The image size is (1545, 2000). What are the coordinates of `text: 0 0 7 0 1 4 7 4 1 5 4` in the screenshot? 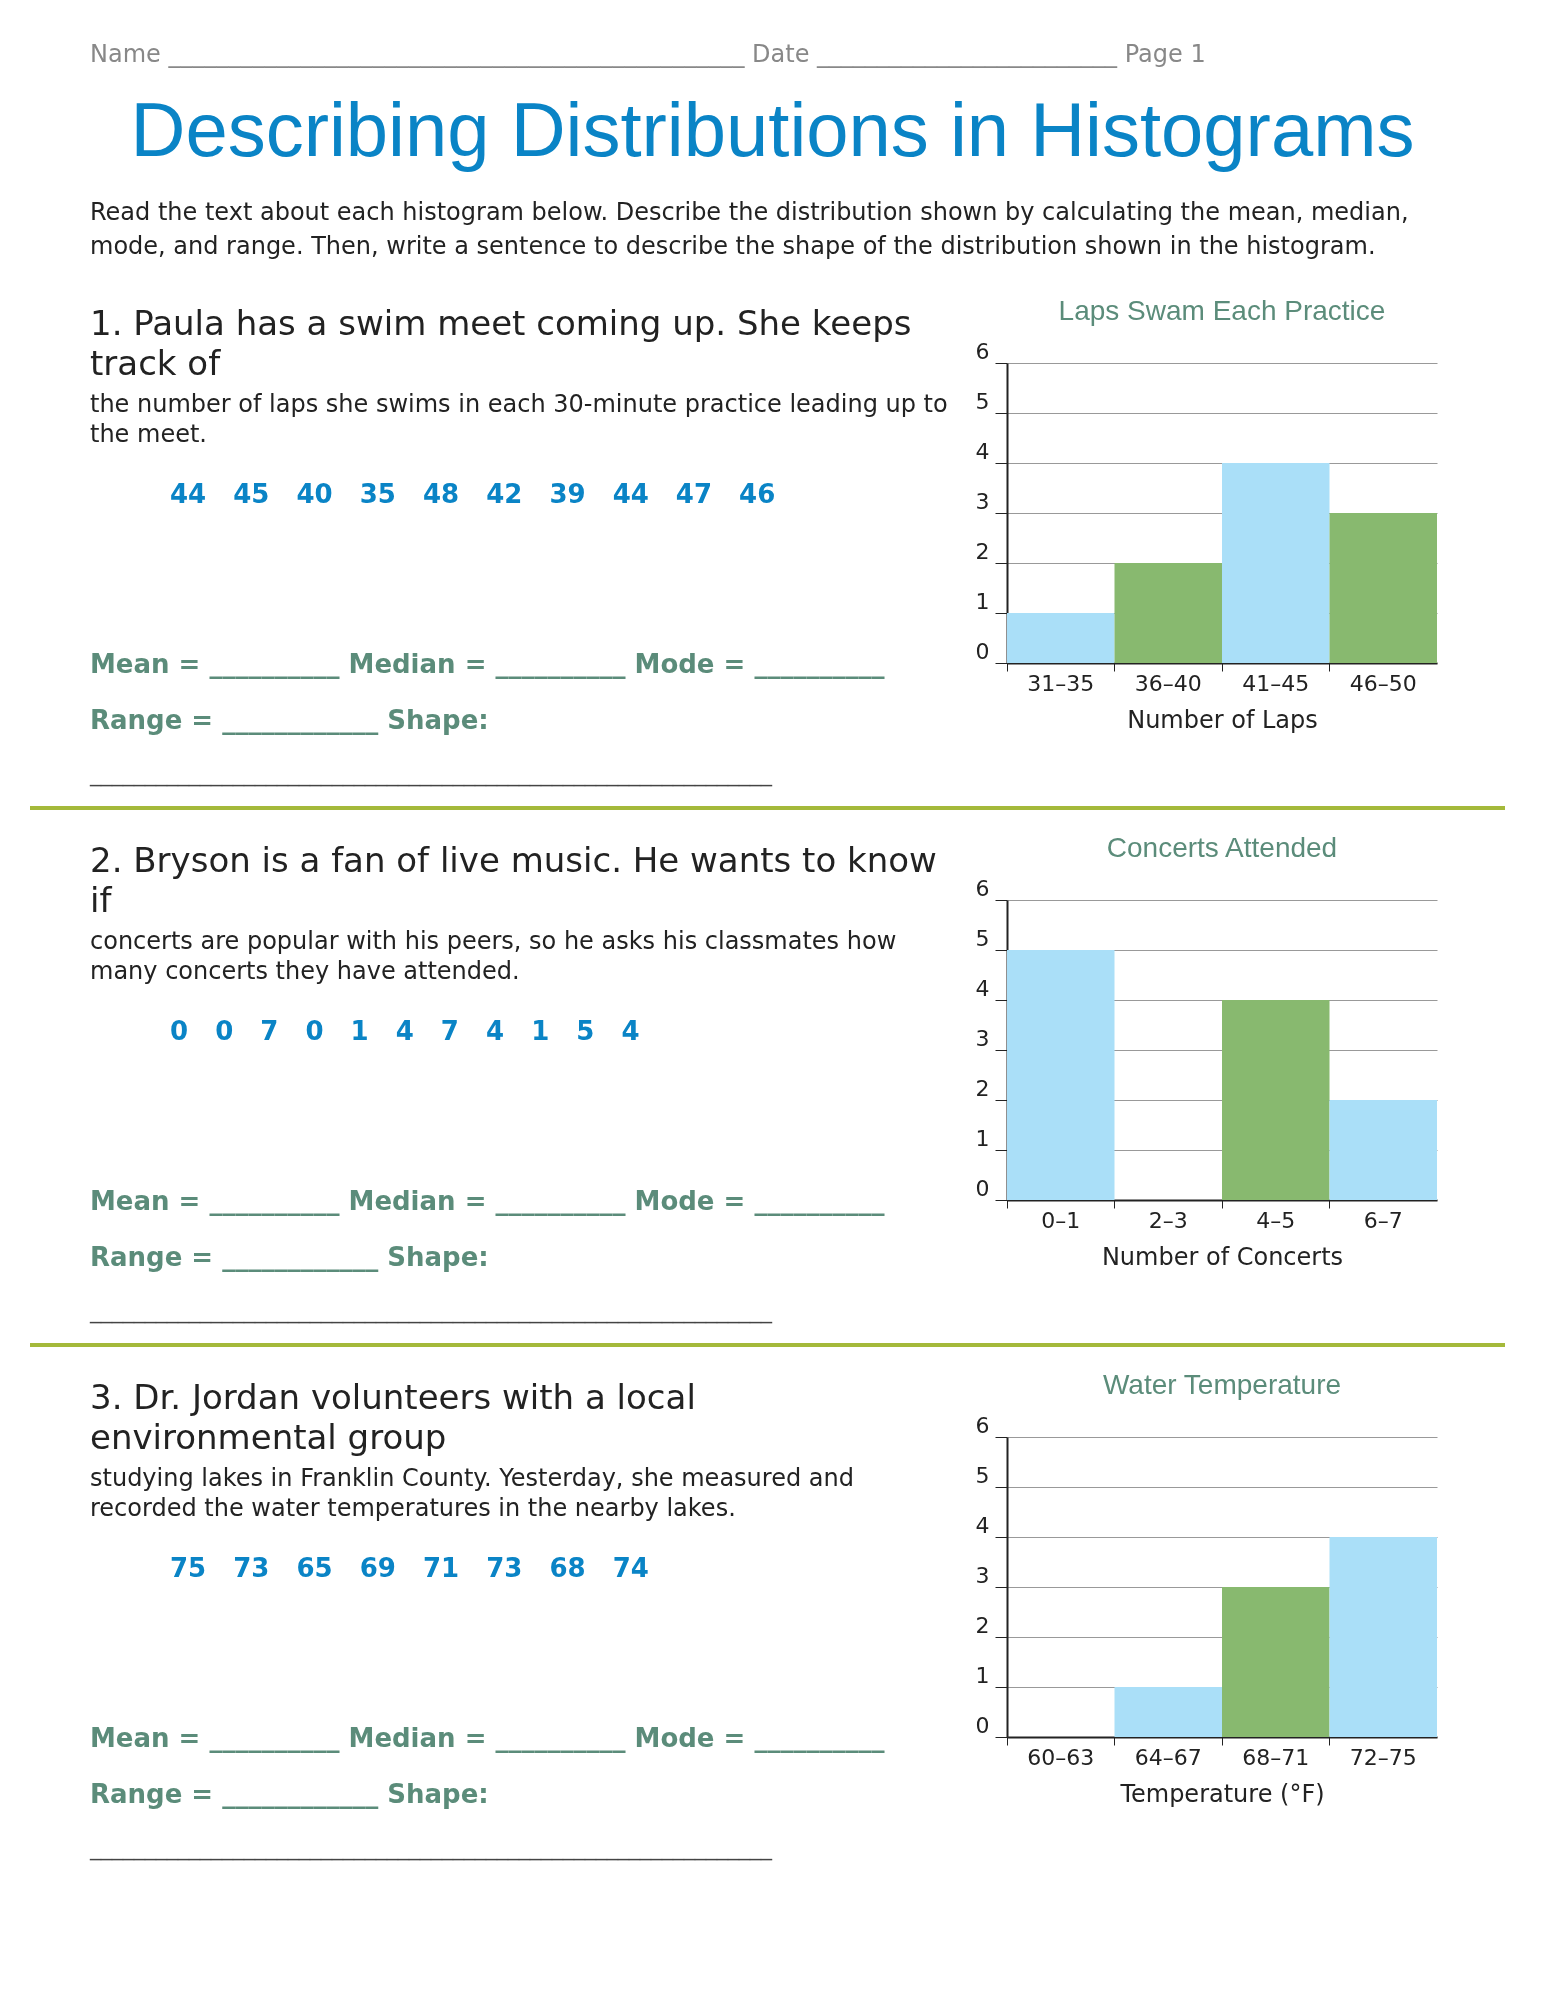 It's located at (405, 1031).